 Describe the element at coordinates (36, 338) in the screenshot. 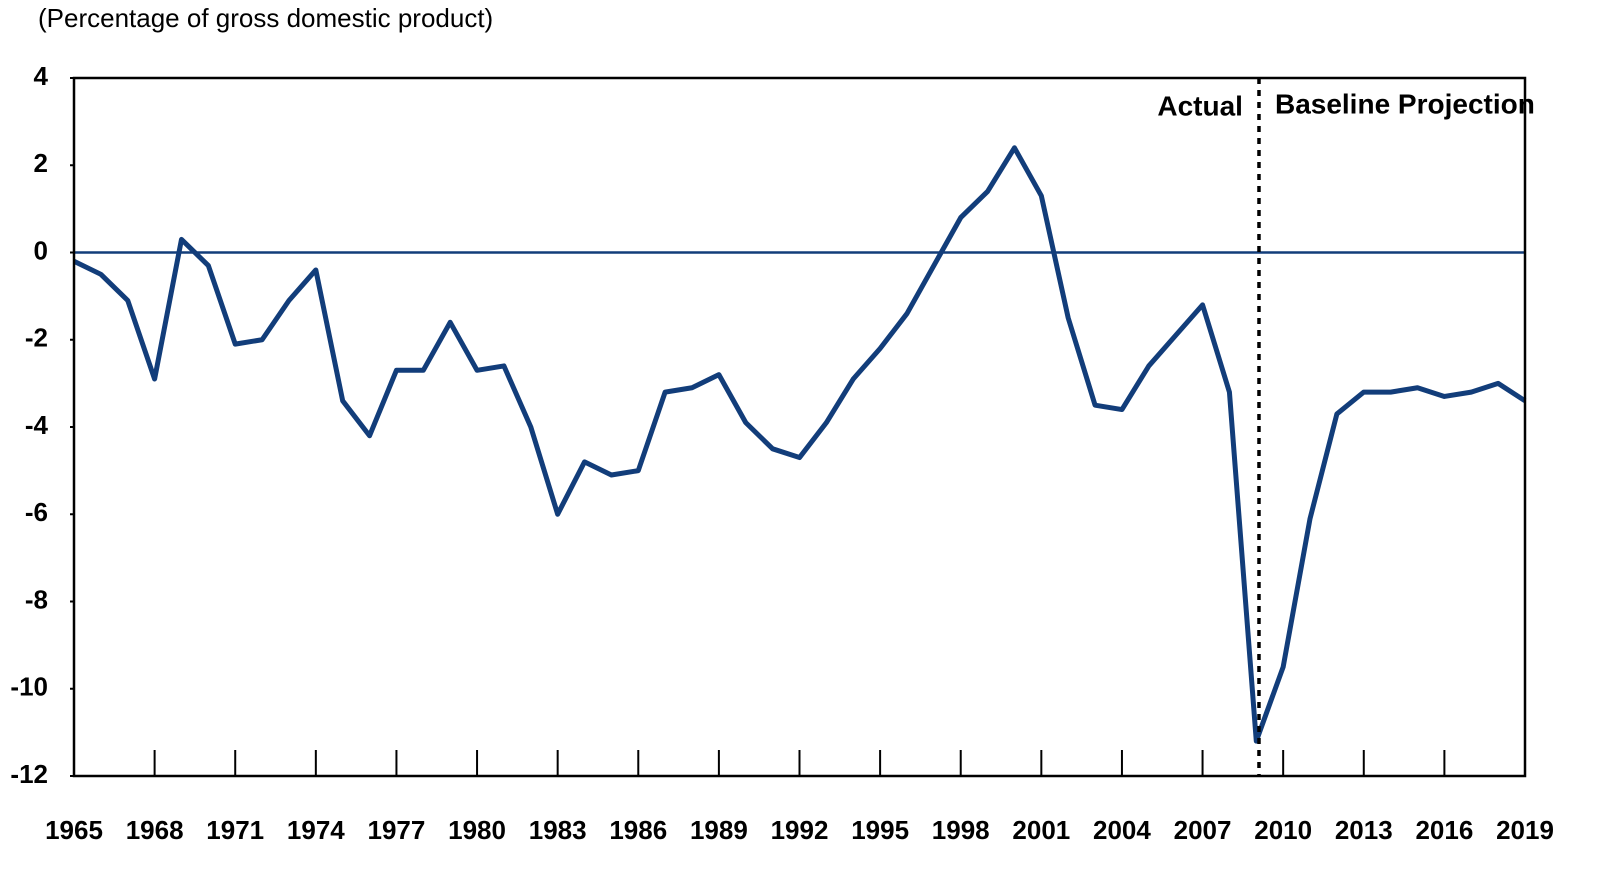

I see `y-tick-label: -2` at that location.